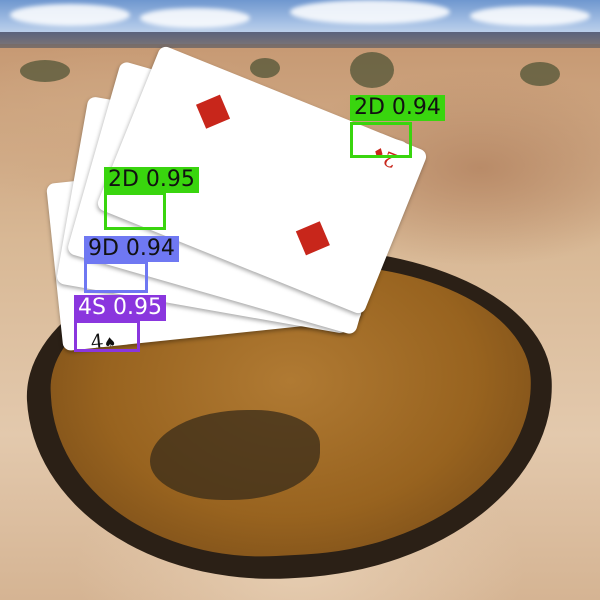 This screenshot has width=600, height=600. Describe the element at coordinates (397, 108) in the screenshot. I see `detection-label: 2D 0.94` at that location.